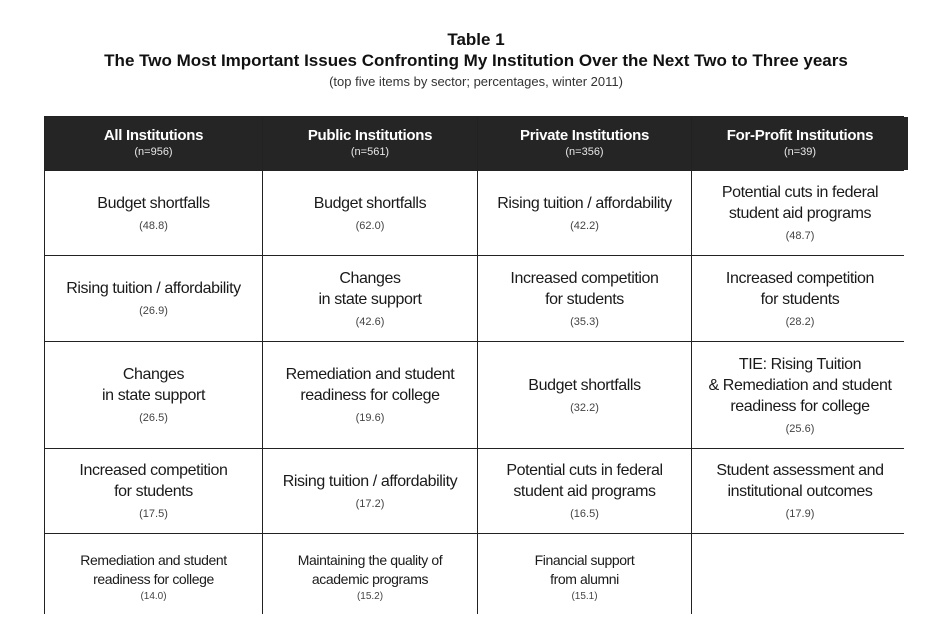 This screenshot has height=640, width=952. I want to click on table-cell: Budget shortfalls (32.2), so click(584, 395).